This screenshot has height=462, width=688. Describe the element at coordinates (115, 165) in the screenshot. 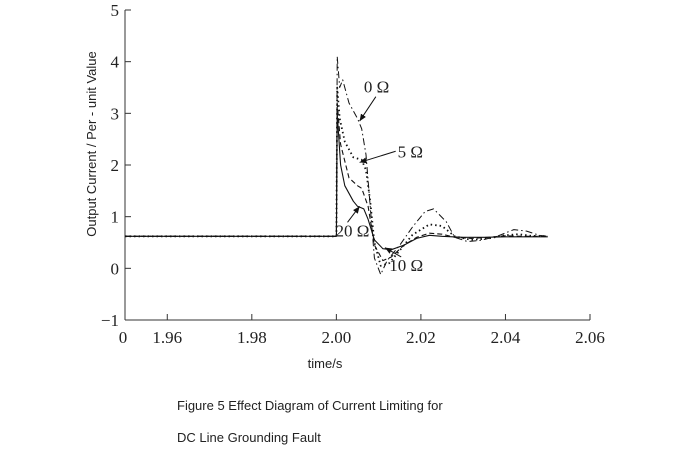

I see `y-tick-label: 2` at that location.